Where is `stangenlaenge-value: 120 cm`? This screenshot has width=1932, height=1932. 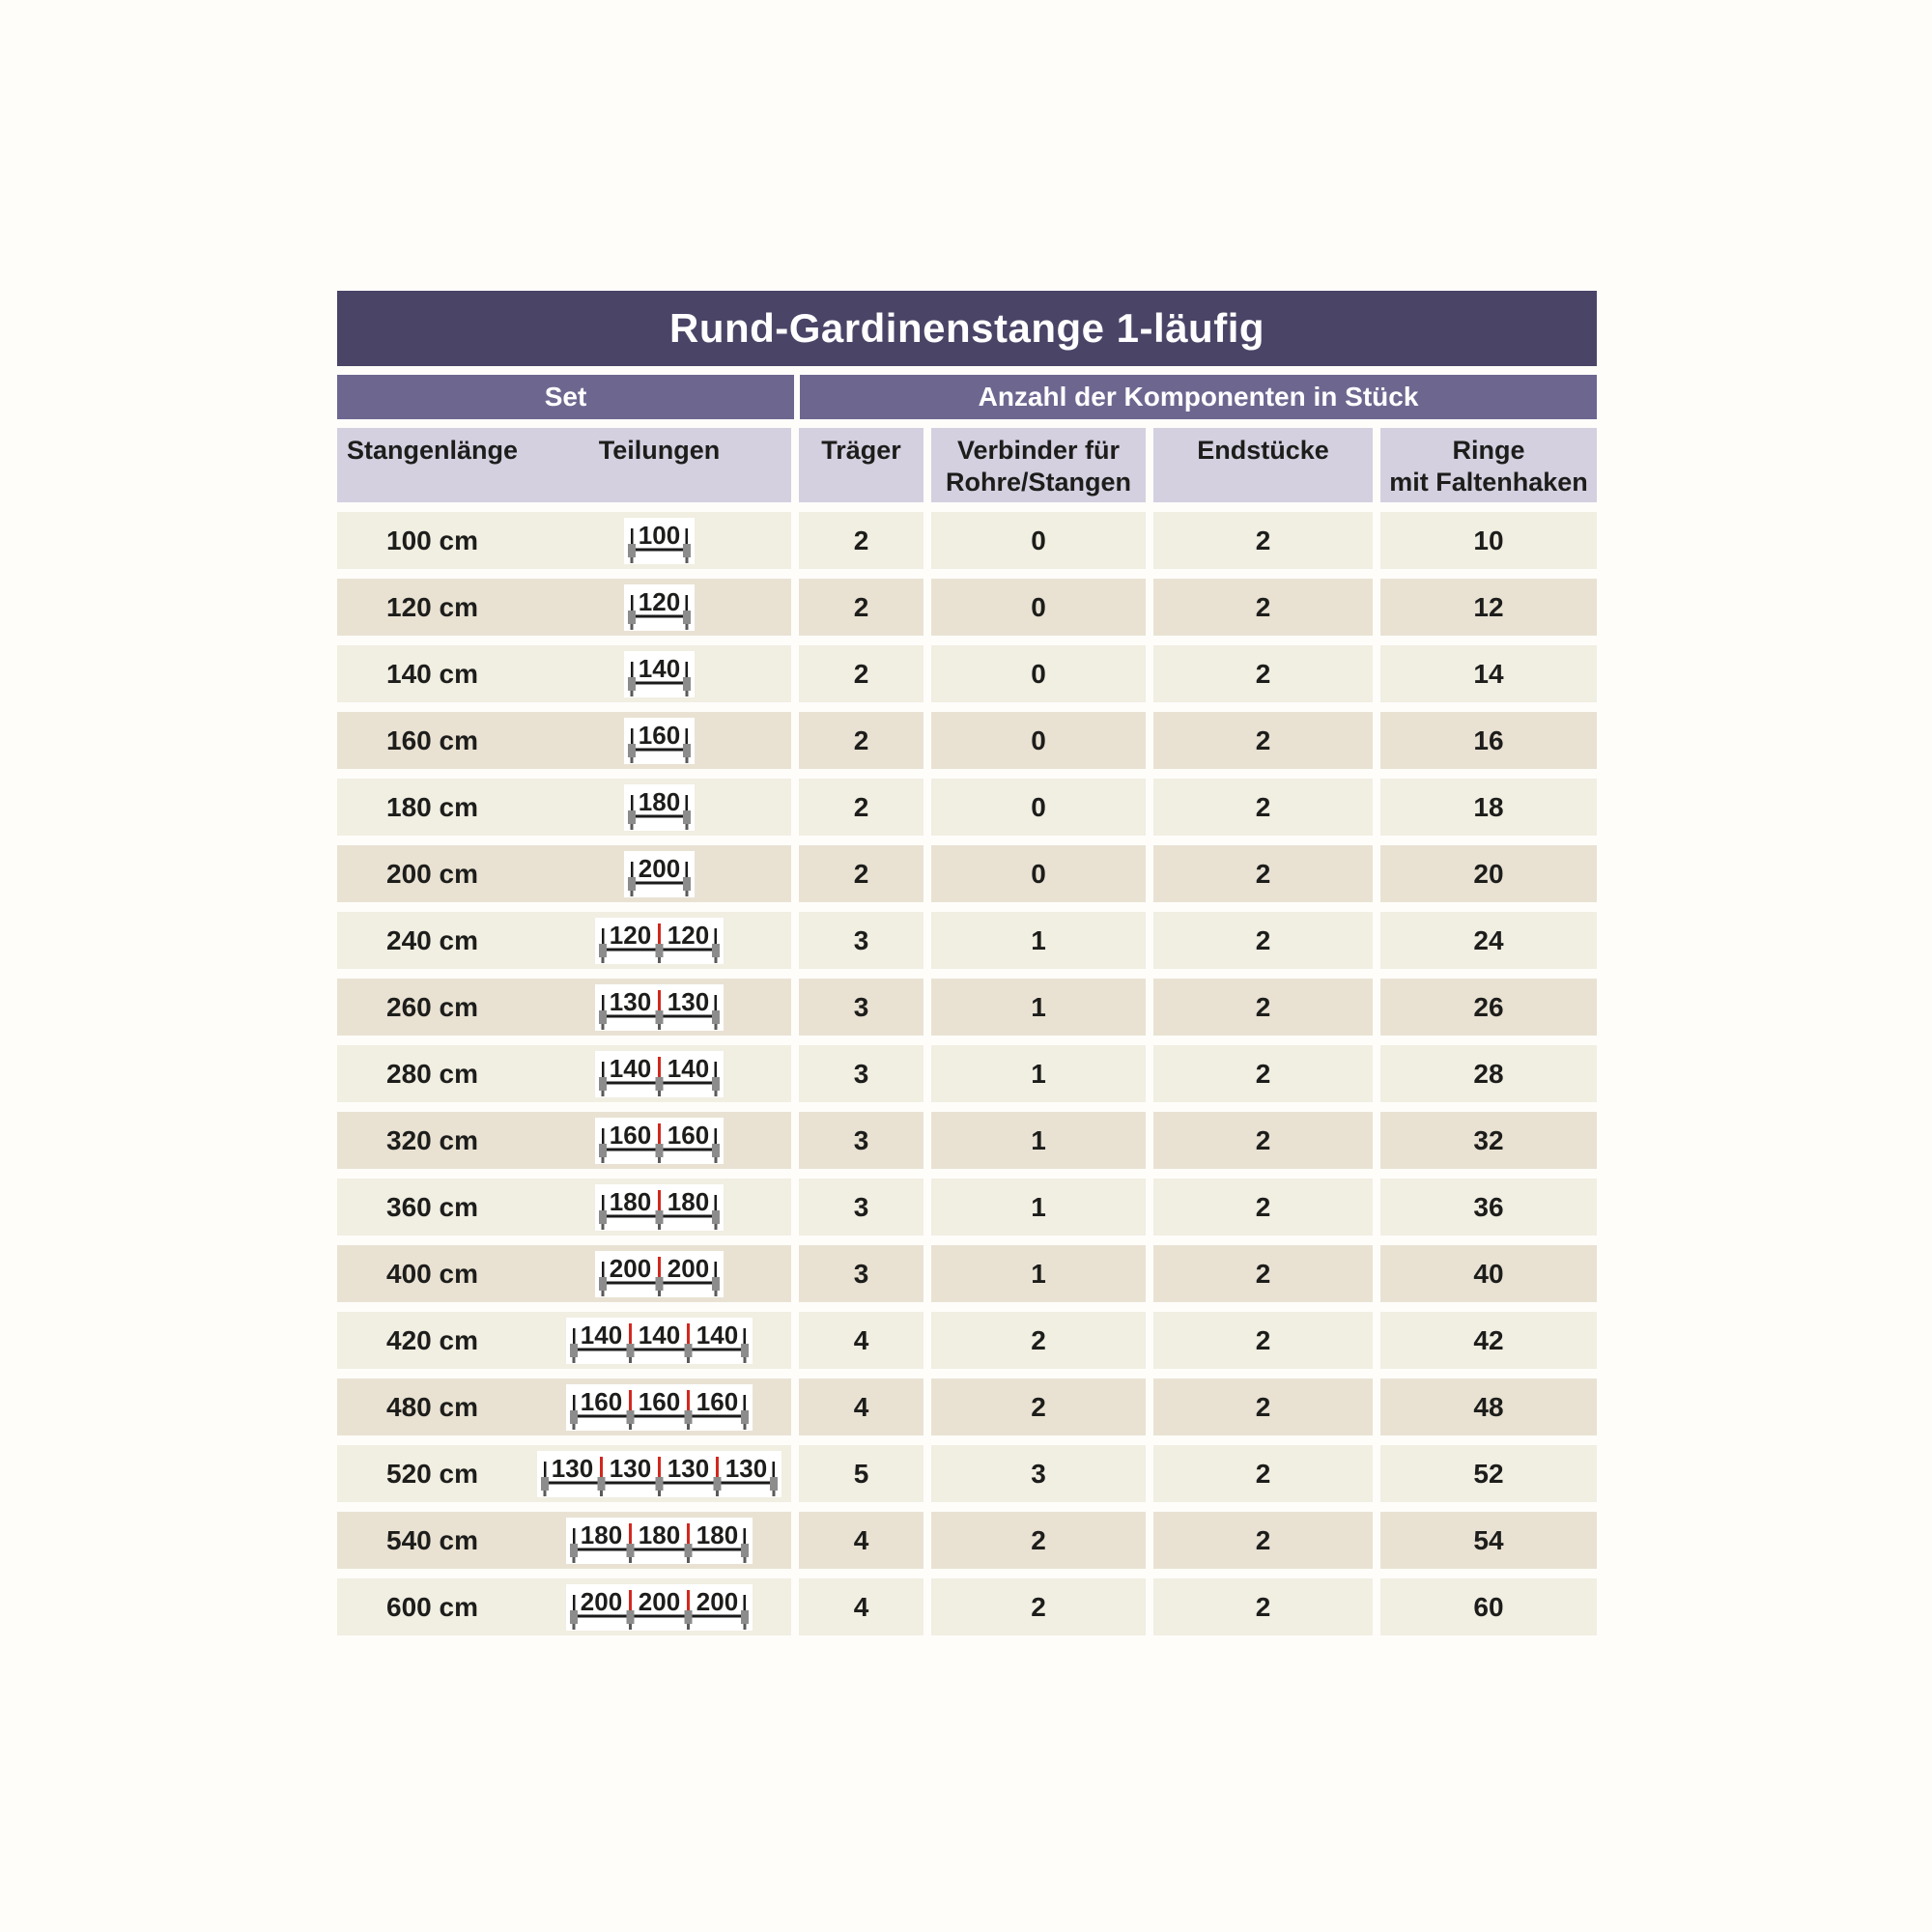
stangenlaenge-value: 120 cm is located at coordinates (432, 606).